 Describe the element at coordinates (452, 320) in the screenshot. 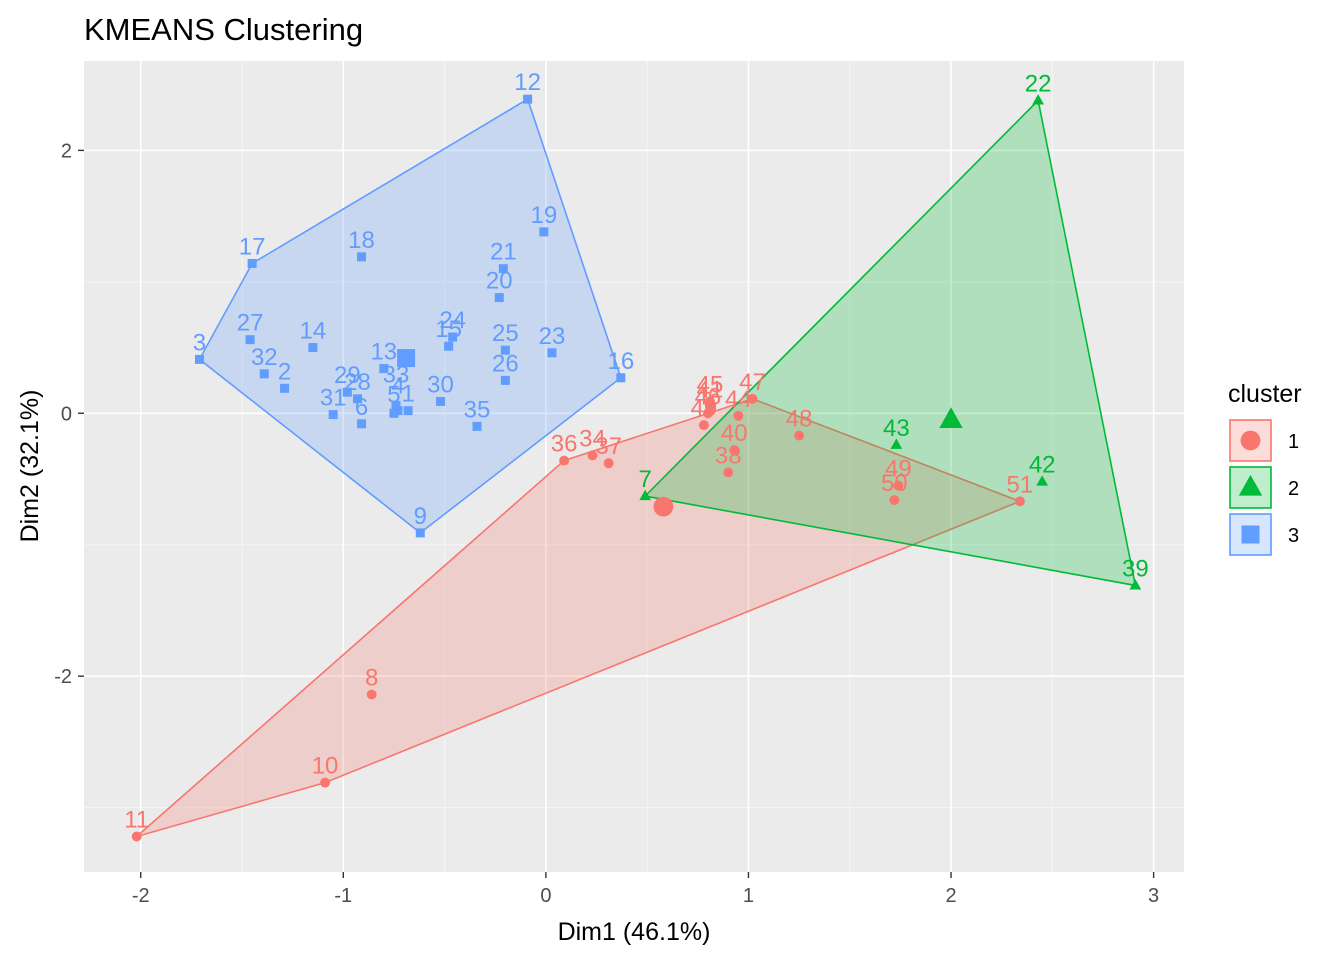

I see `point-label: 24` at that location.